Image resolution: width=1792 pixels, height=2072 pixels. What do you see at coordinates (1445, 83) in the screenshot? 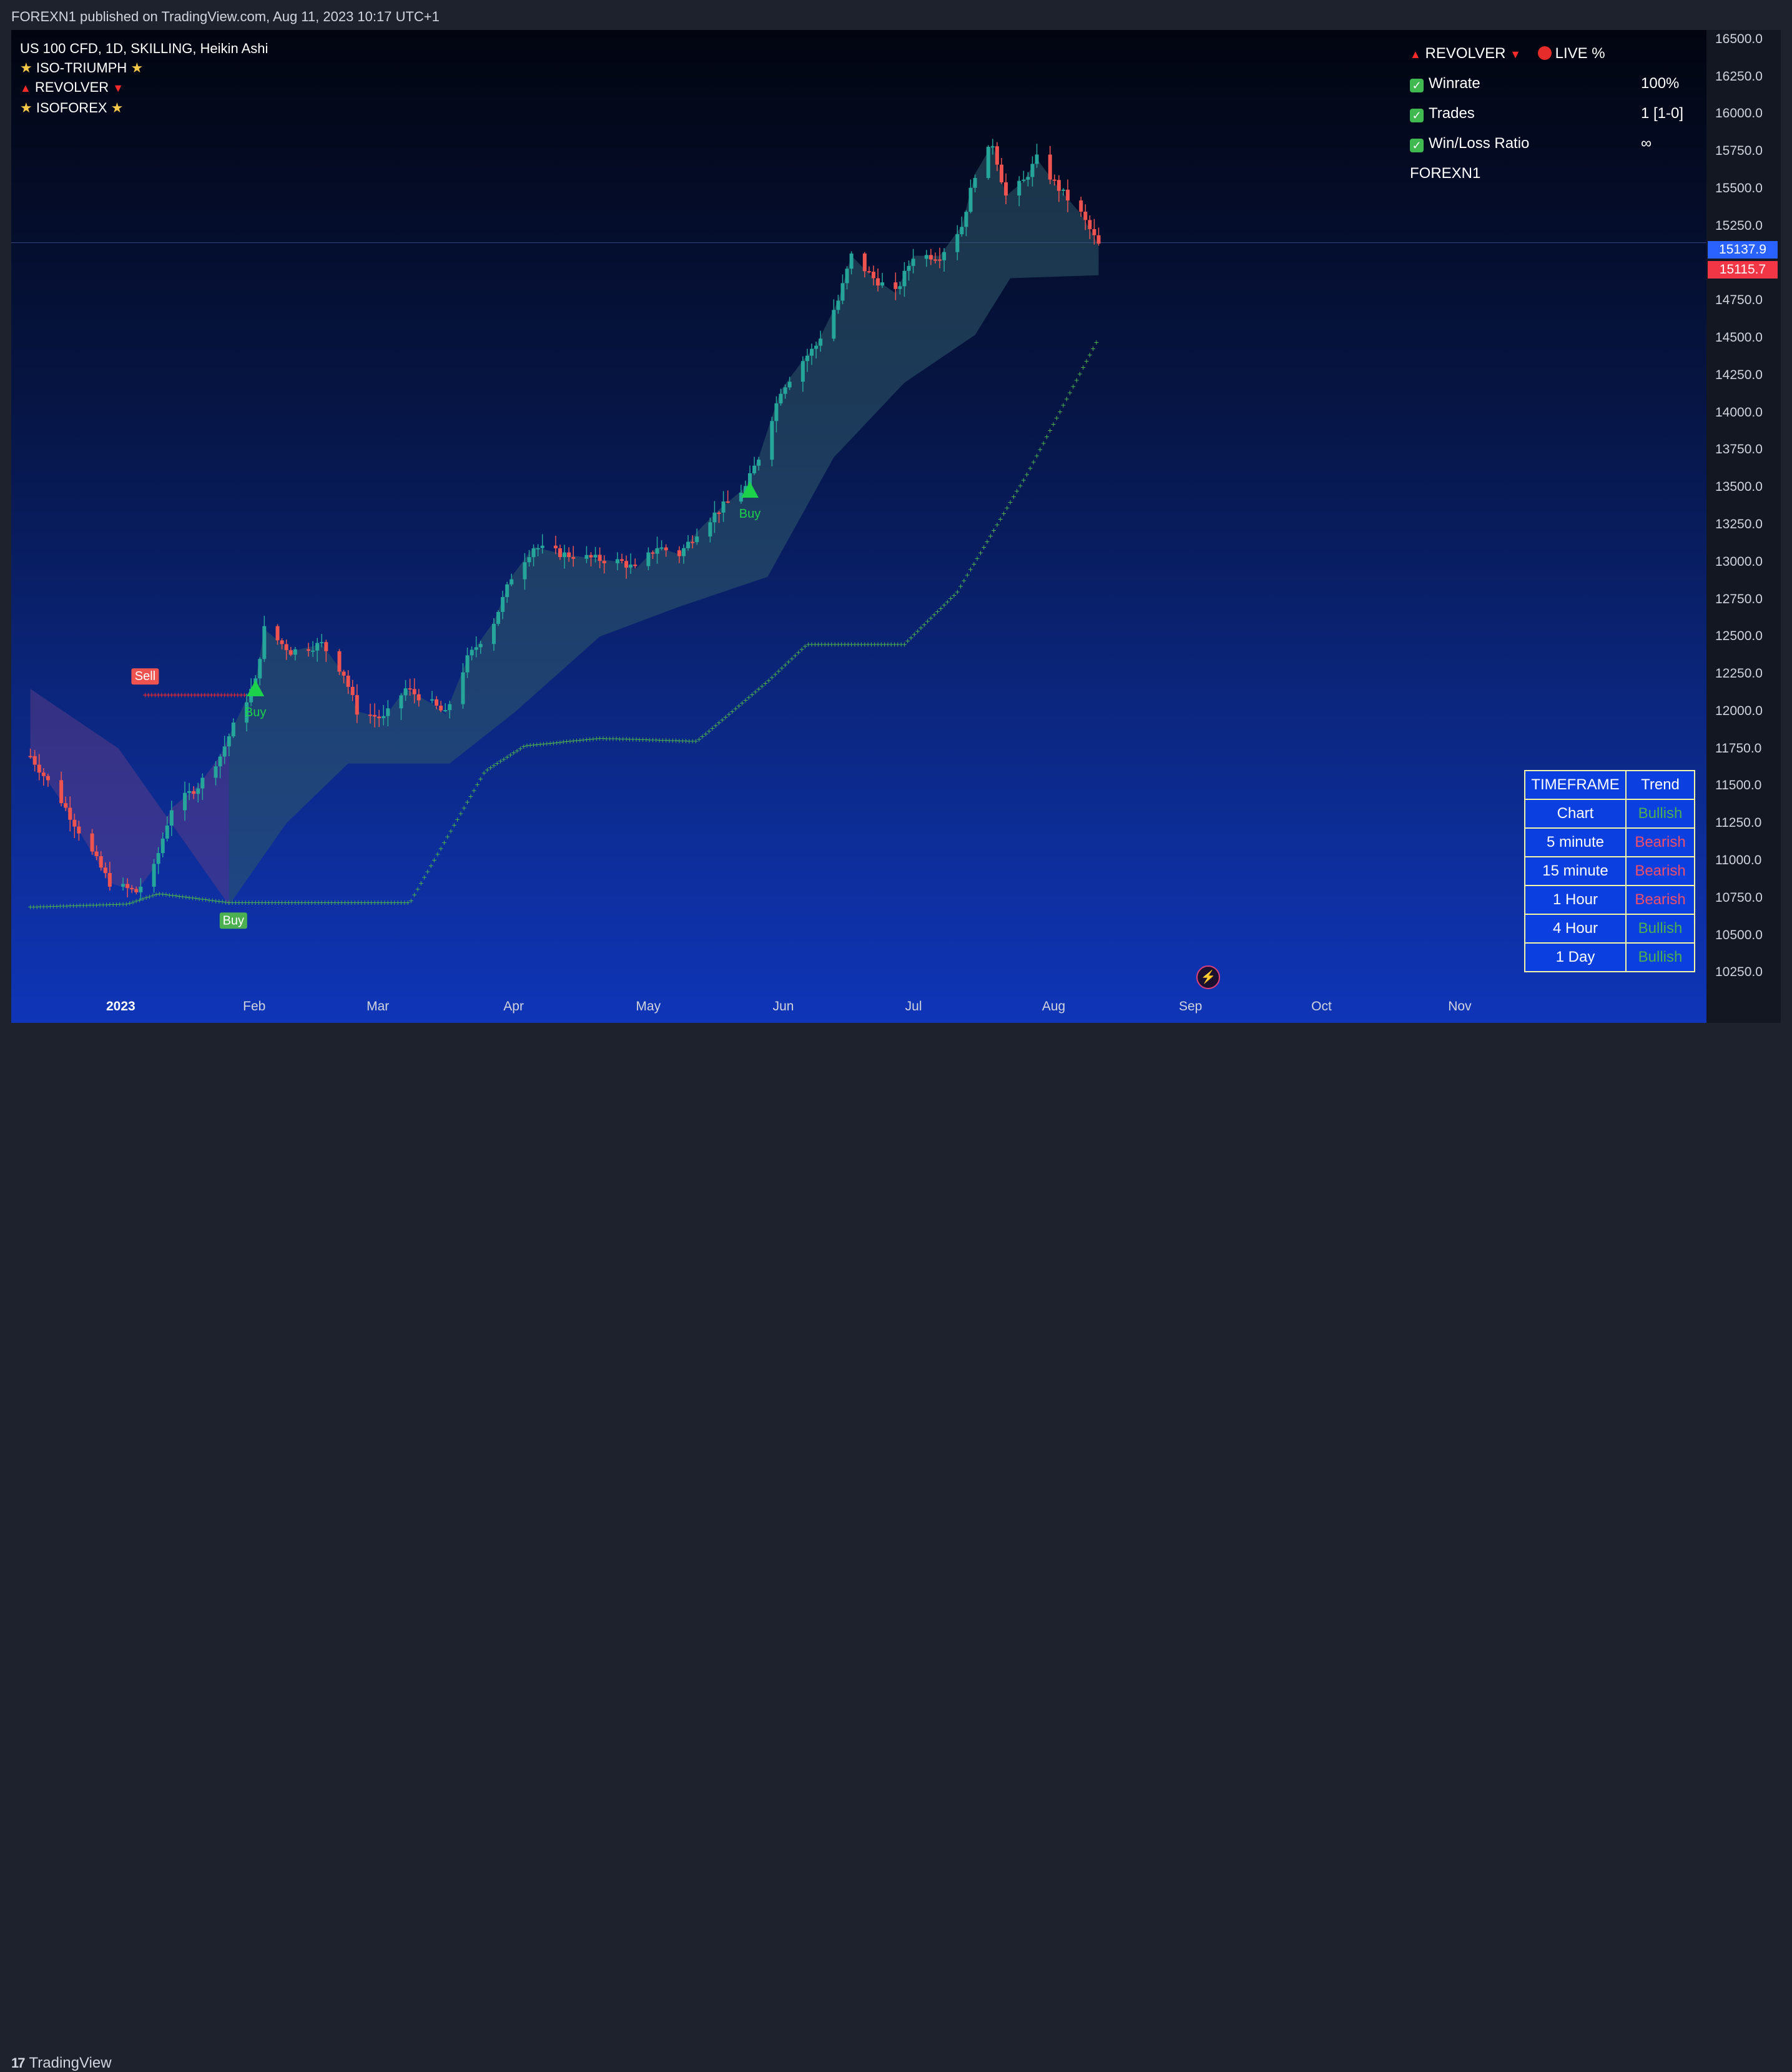
I see `stats-label-wrap: ✓ Winrate` at bounding box center [1445, 83].